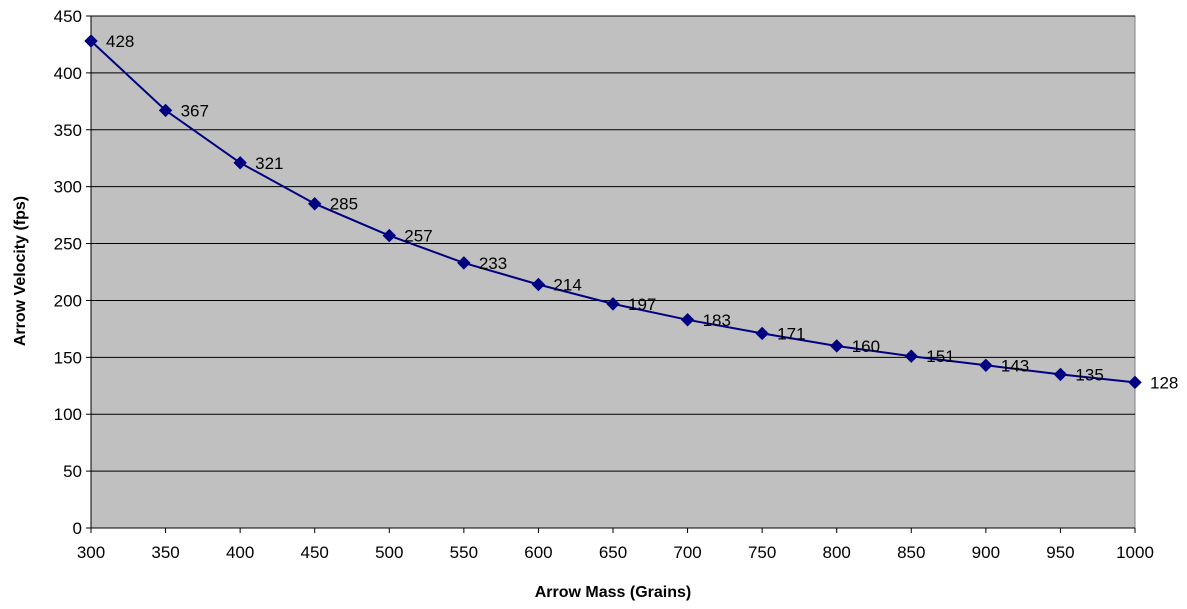 This screenshot has width=1187, height=609. Describe the element at coordinates (20, 271) in the screenshot. I see `y-axis-title: Arrow Velocity (fps)` at that location.